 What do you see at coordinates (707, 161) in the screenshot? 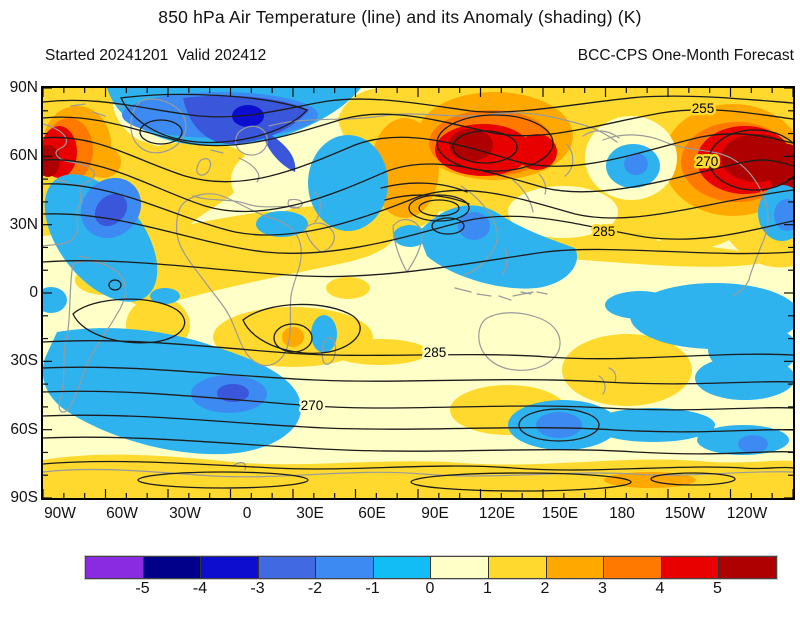
I see `contour-label-270-north: 270` at bounding box center [707, 161].